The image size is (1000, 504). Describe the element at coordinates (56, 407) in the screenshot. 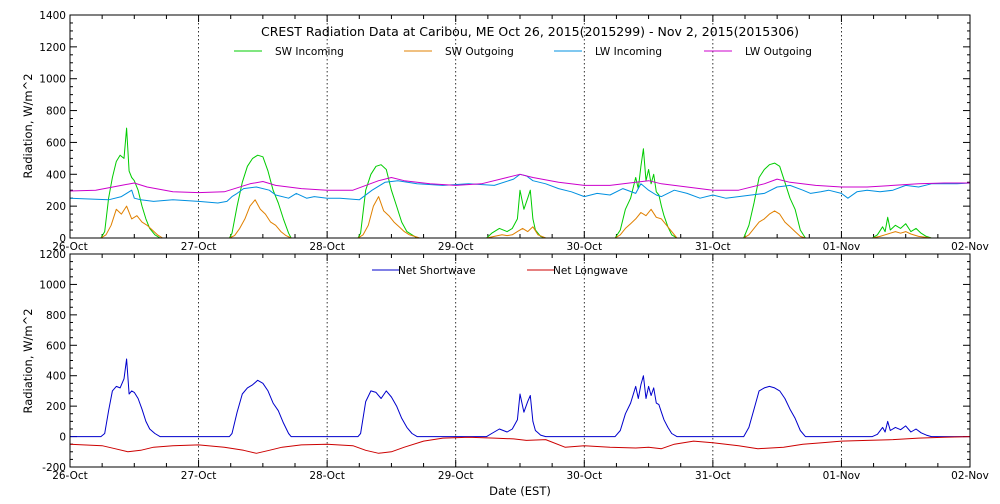

I see `bottom-ytick-label: 200` at that location.